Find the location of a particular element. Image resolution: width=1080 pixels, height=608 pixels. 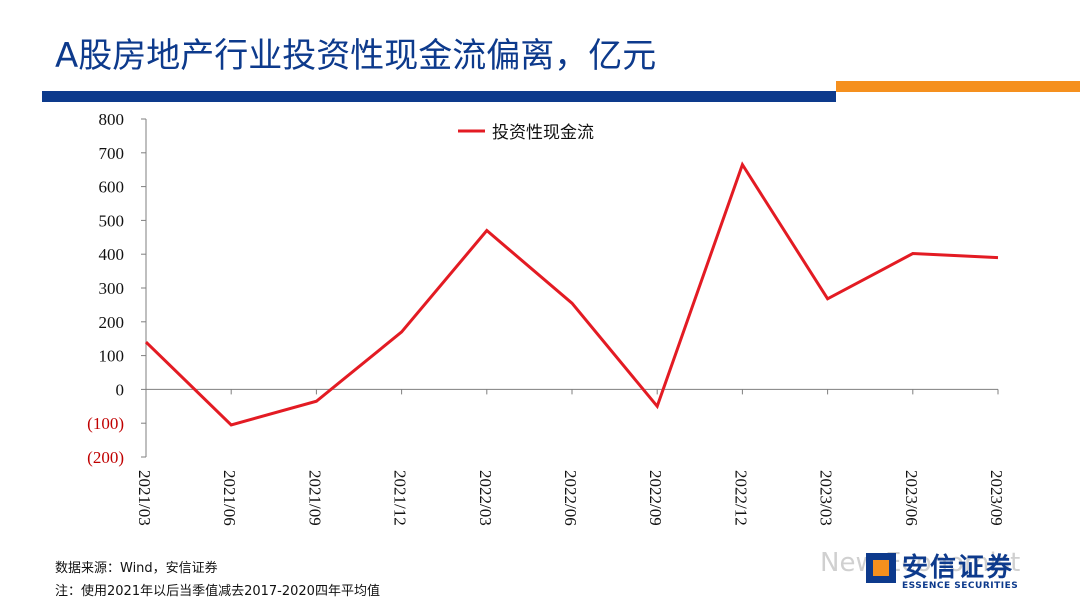

y-tick-label: 400 is located at coordinates (112, 254).